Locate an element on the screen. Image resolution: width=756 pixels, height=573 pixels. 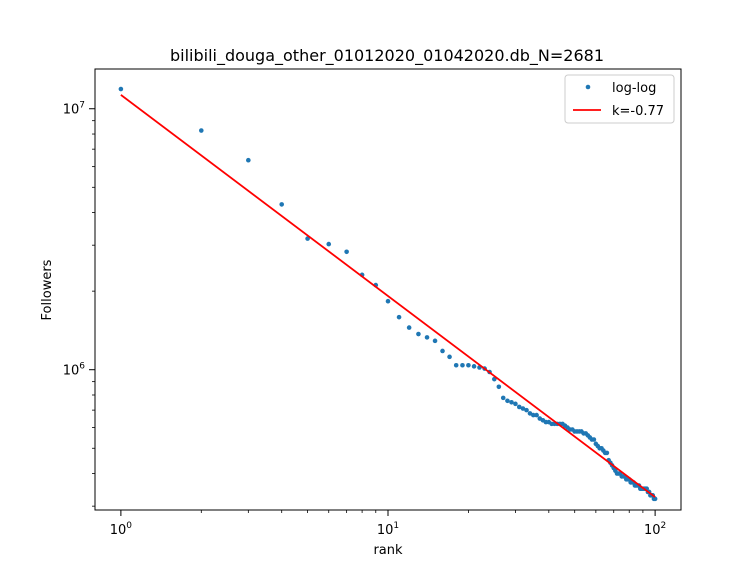
legend-marker-points is located at coordinates (588, 87).